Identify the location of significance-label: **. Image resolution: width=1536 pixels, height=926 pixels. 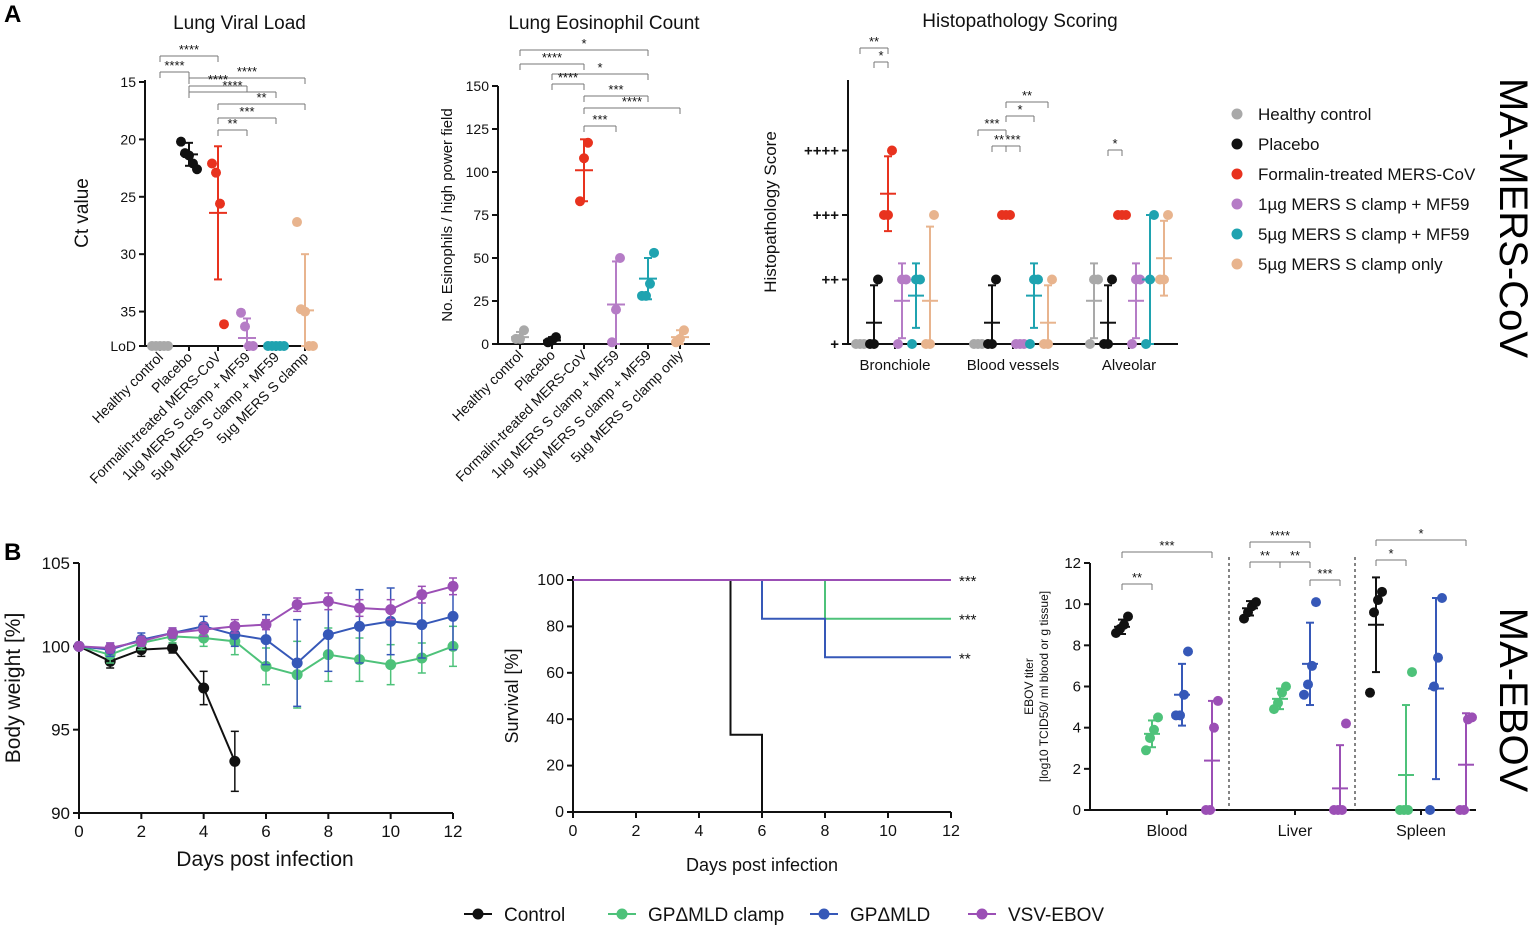
(1027, 95).